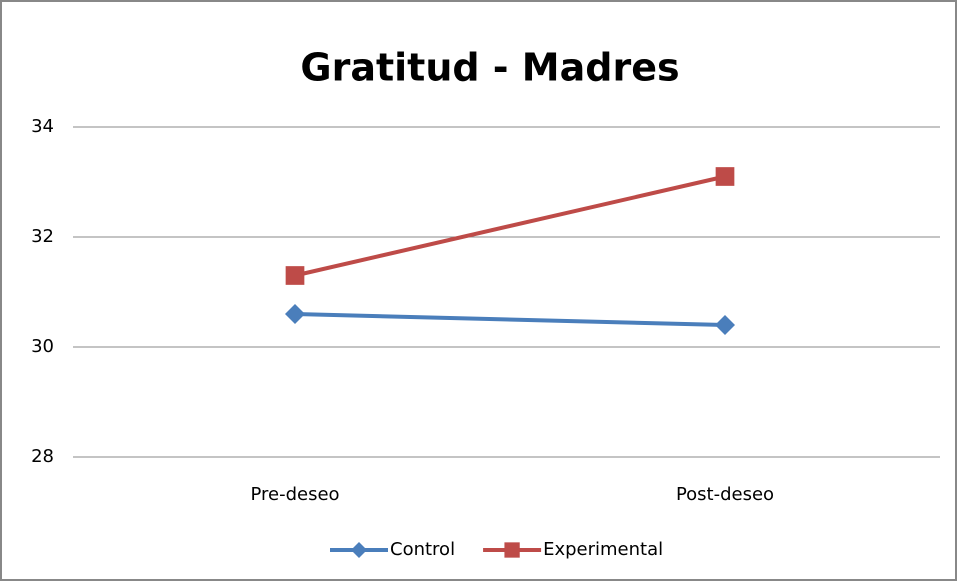 Image resolution: width=957 pixels, height=581 pixels. I want to click on y-tick-label: 32, so click(42, 236).